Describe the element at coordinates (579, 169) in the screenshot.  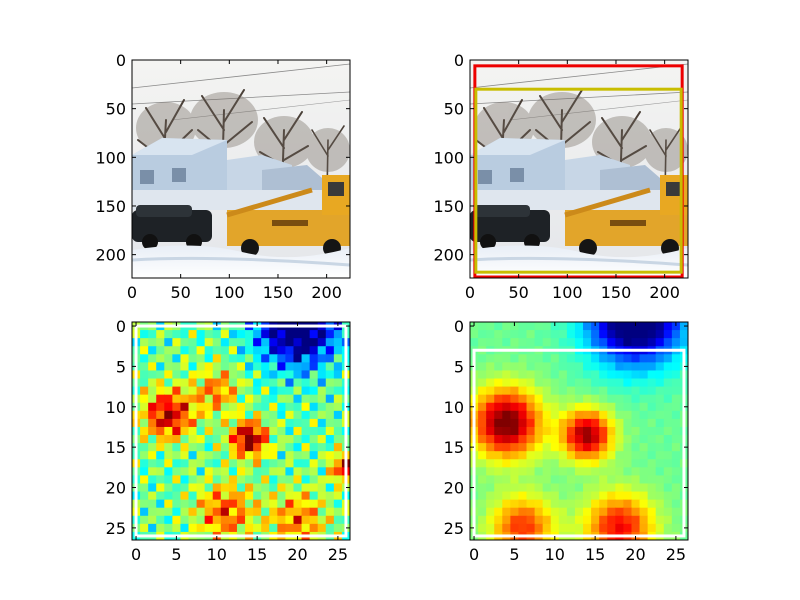
I see `photo-image` at that location.